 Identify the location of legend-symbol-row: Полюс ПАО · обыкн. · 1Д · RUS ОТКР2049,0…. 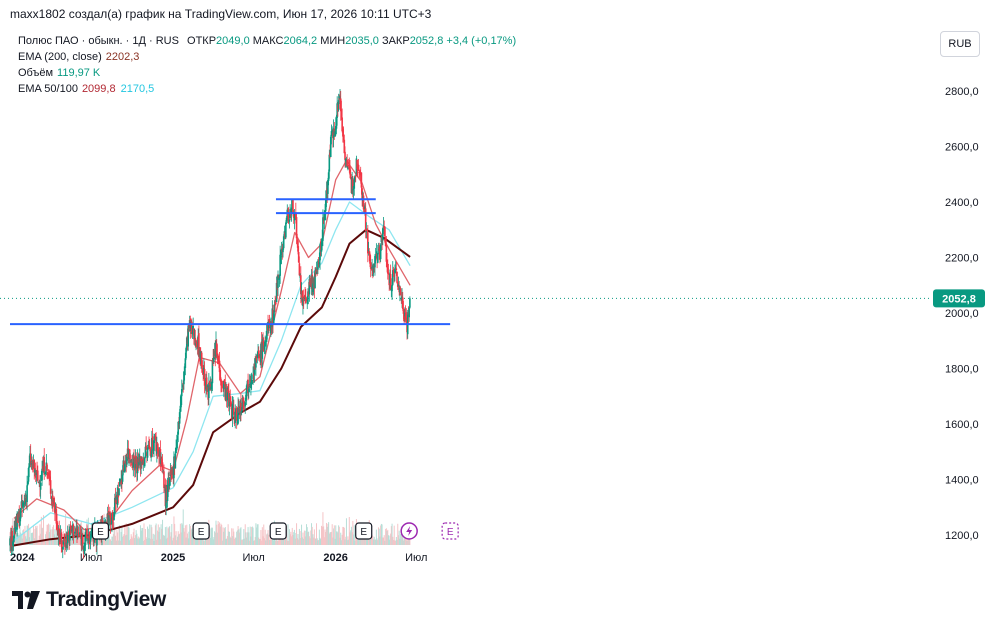
(267, 41).